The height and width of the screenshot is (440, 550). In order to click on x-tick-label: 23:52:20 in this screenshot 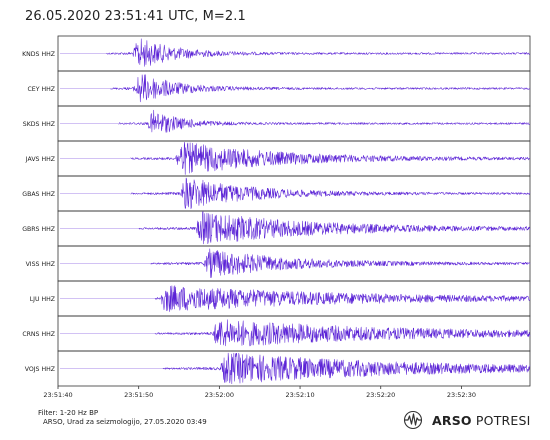, I will do `click(380, 395)`.